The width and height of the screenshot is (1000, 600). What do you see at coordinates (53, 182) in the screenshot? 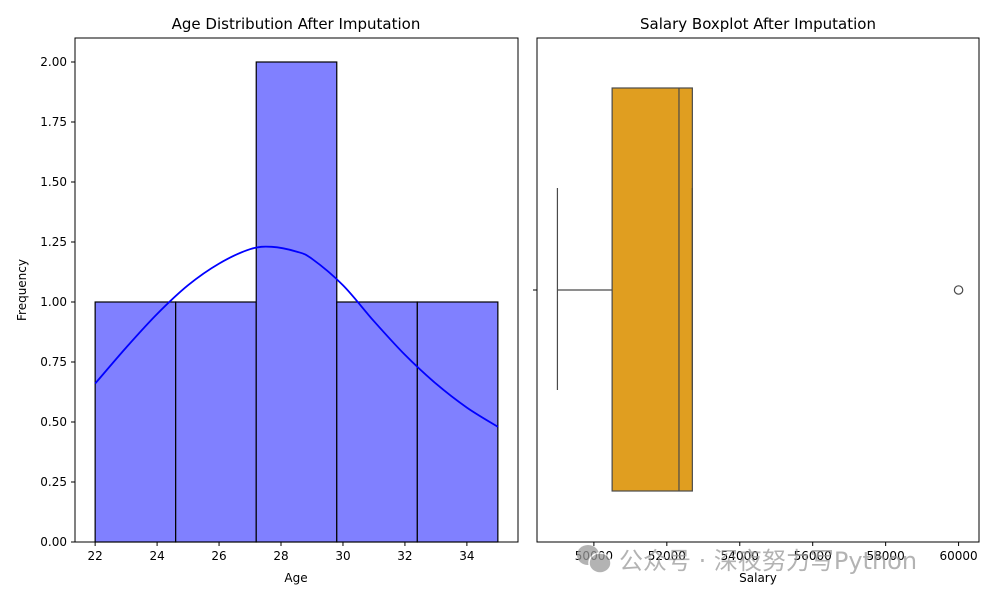
I see `frequency-y-tick-label: 1.50` at bounding box center [53, 182].